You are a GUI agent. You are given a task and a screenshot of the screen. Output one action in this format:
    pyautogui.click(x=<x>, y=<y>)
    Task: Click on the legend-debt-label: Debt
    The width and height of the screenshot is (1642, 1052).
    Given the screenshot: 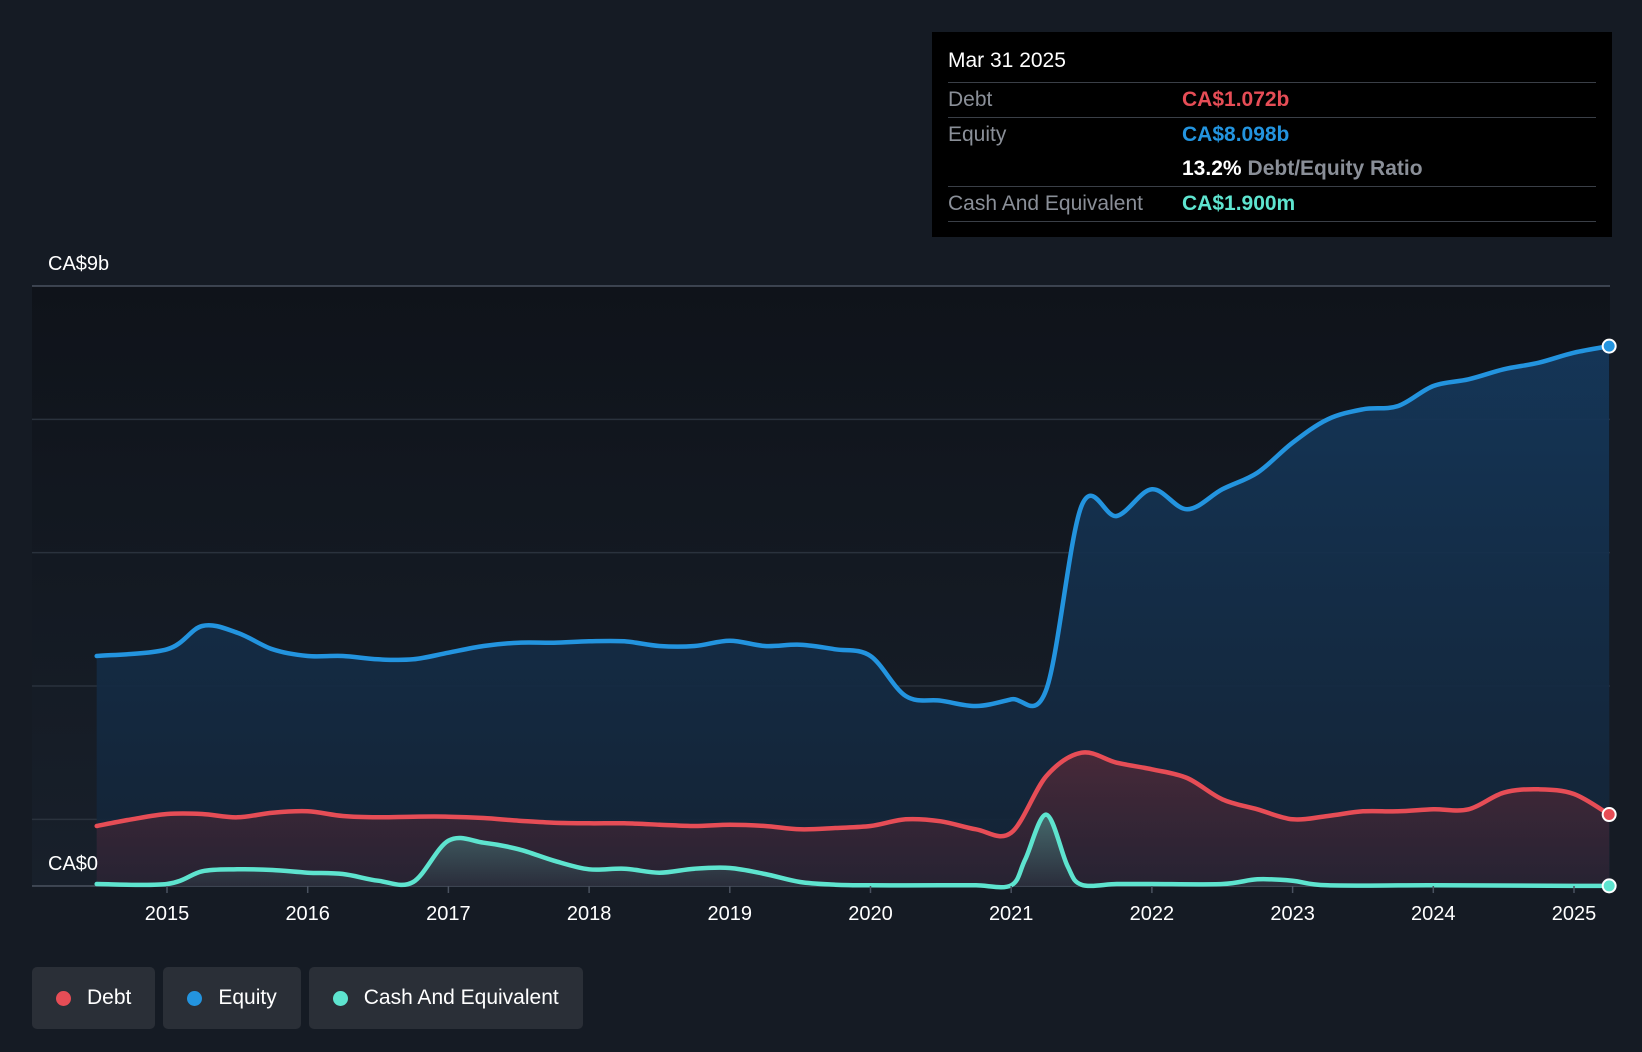 What is the action you would take?
    pyautogui.click(x=109, y=997)
    